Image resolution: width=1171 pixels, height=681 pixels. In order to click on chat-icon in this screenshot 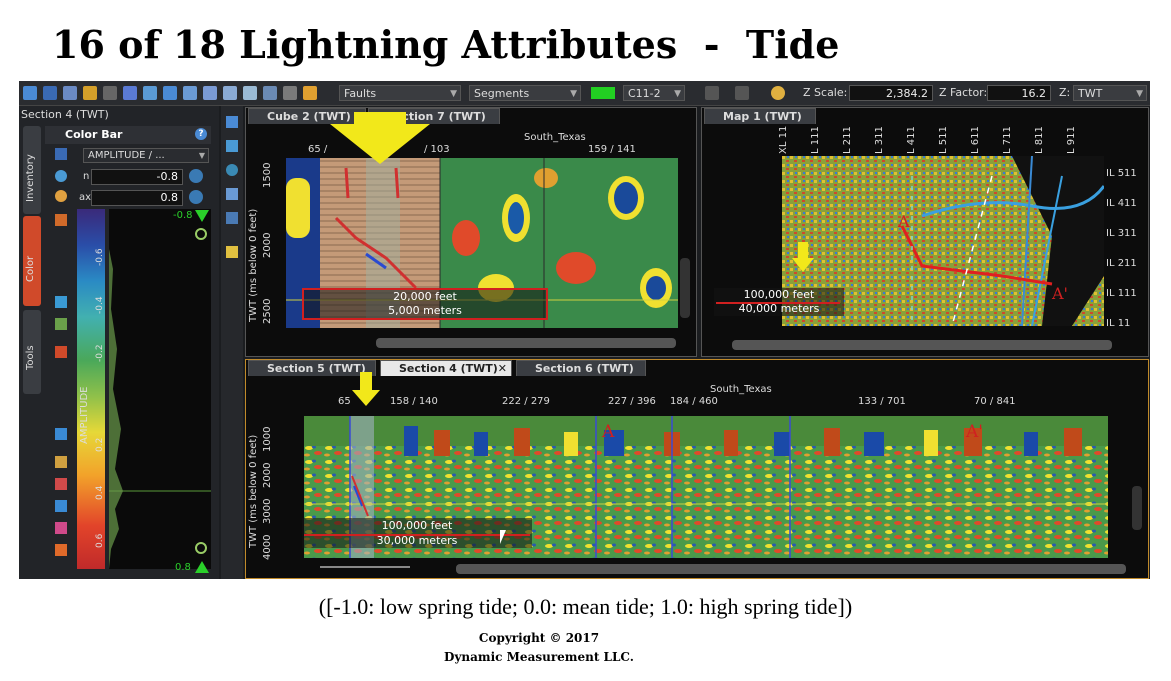, I will do `click(230, 93)`.